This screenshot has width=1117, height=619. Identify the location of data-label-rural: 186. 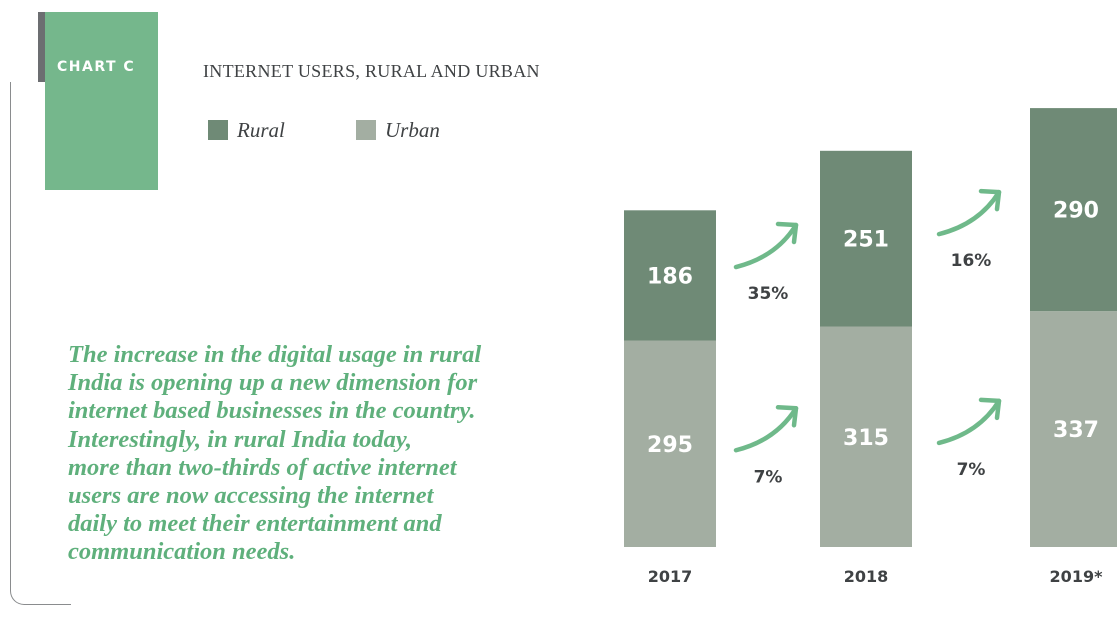
(670, 276).